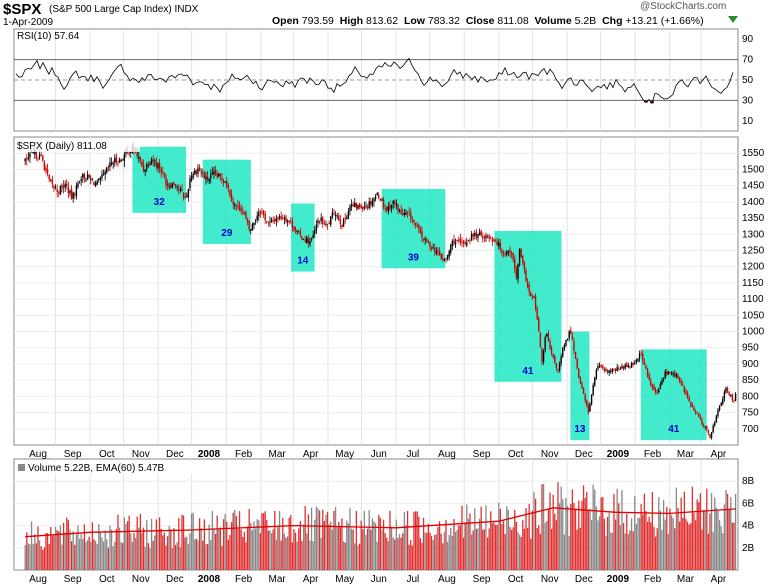 This screenshot has width=780, height=586. What do you see at coordinates (379, 454) in the screenshot?
I see `price-x-tick-label: Jun` at bounding box center [379, 454].